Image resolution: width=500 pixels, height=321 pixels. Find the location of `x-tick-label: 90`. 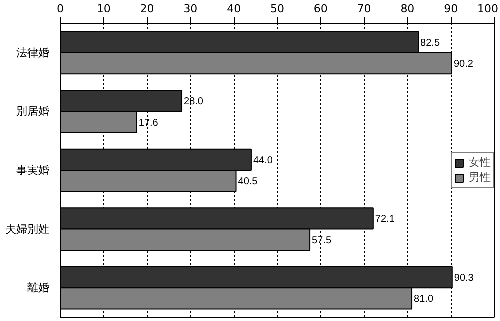

x-tick-label: 90 is located at coordinates (451, 9).